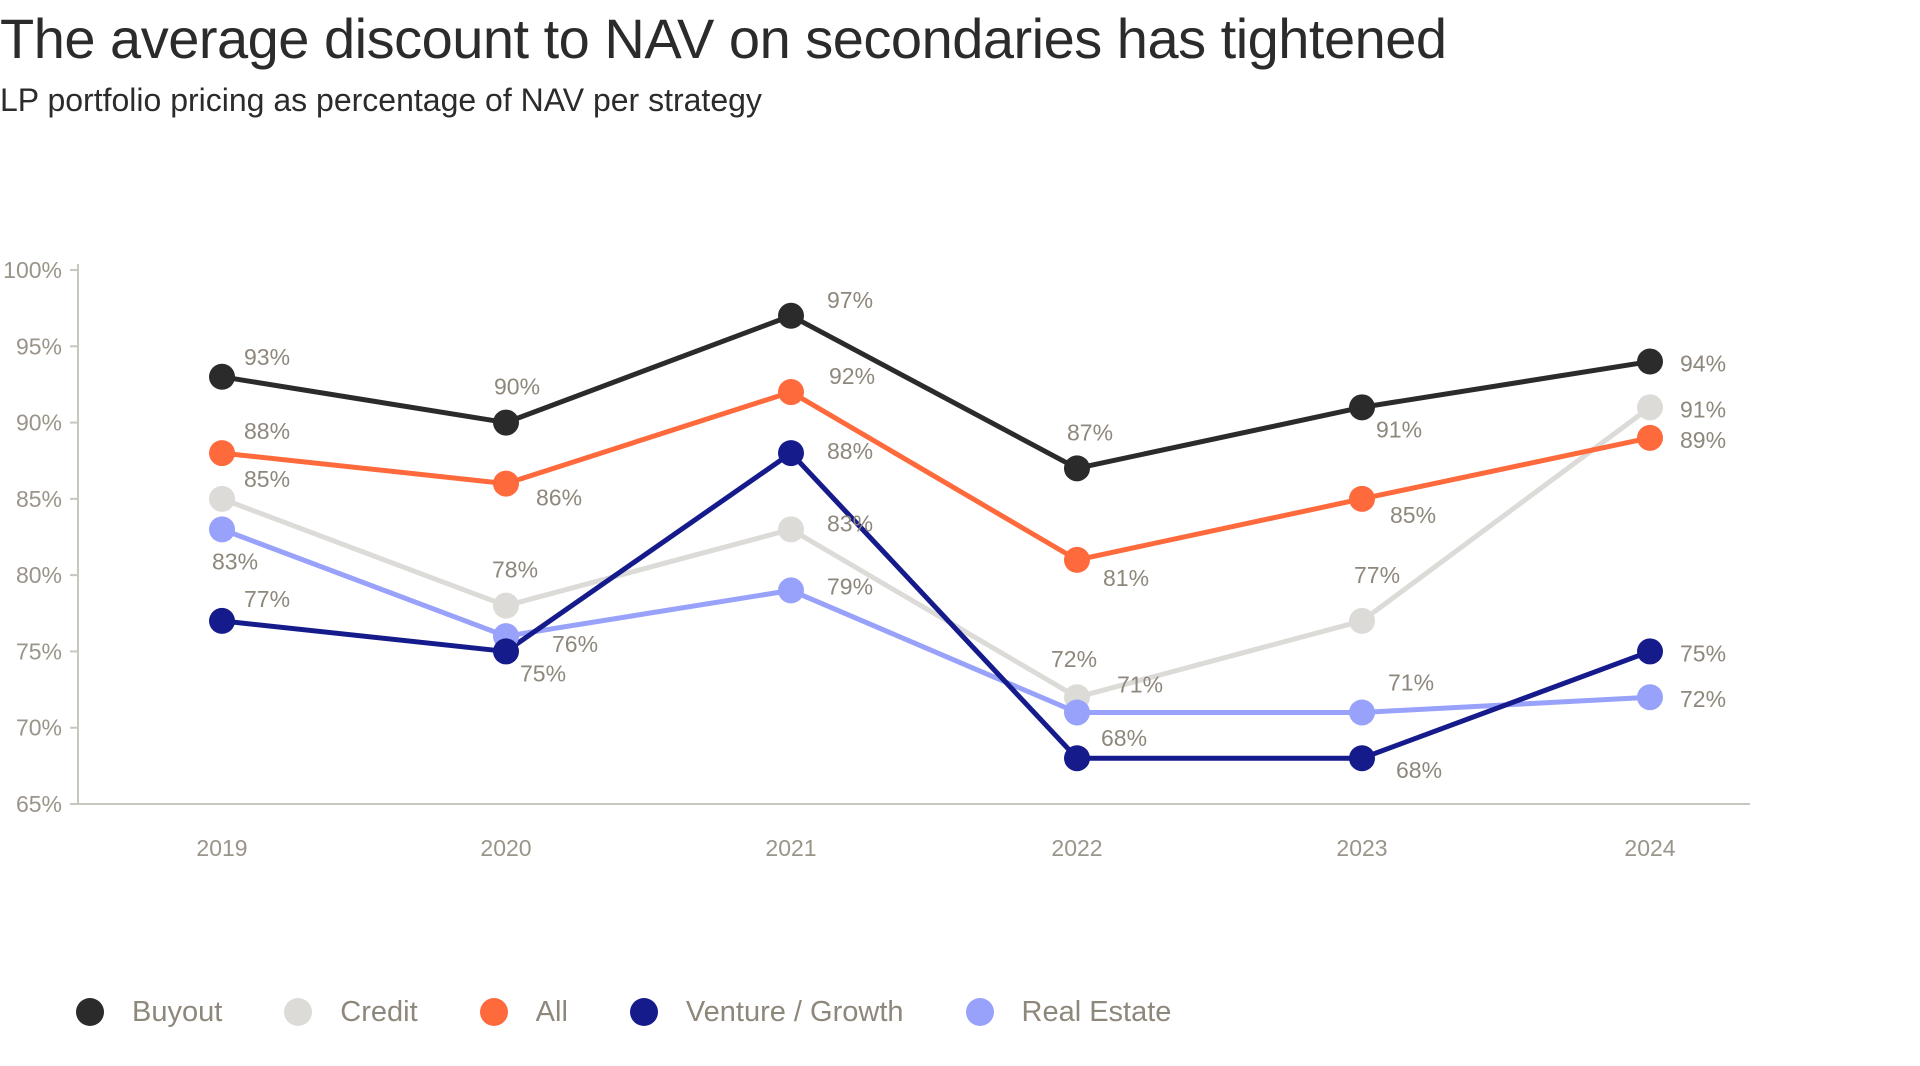 The height and width of the screenshot is (1066, 1920). What do you see at coordinates (1126, 578) in the screenshot?
I see `data-label-all: 81%` at bounding box center [1126, 578].